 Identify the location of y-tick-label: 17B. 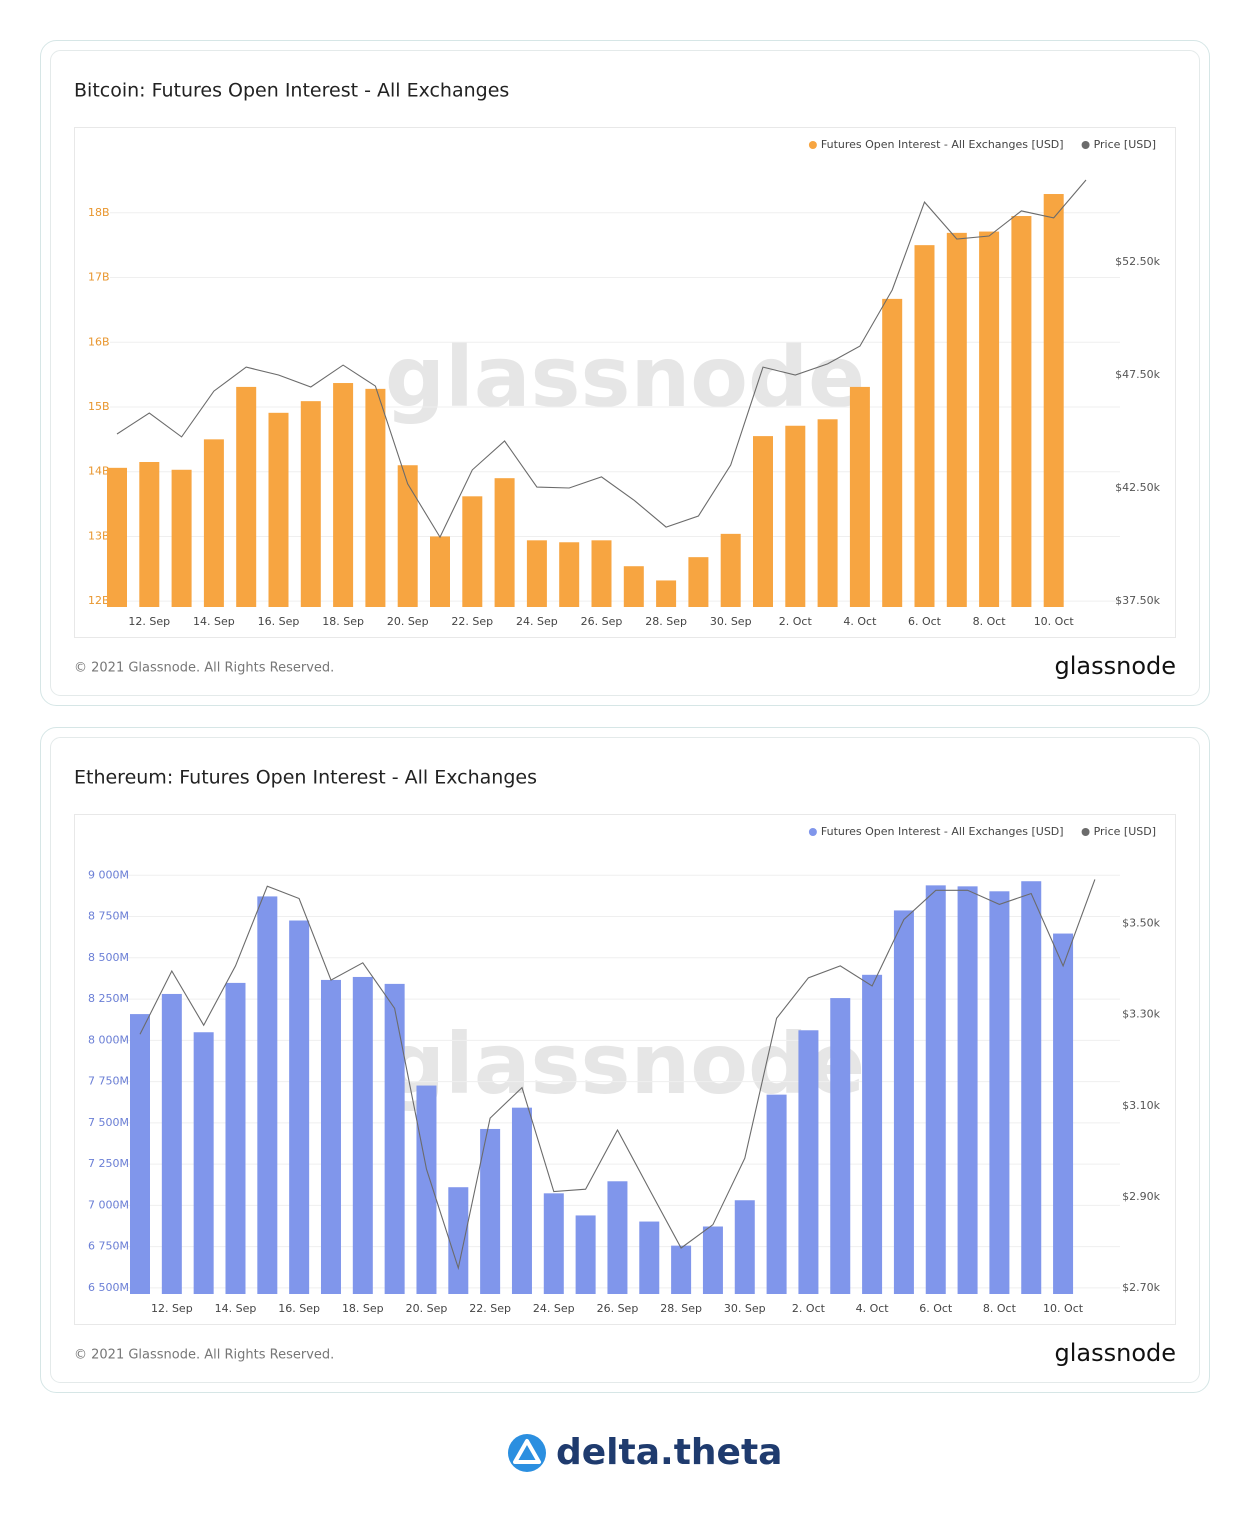
(99, 277).